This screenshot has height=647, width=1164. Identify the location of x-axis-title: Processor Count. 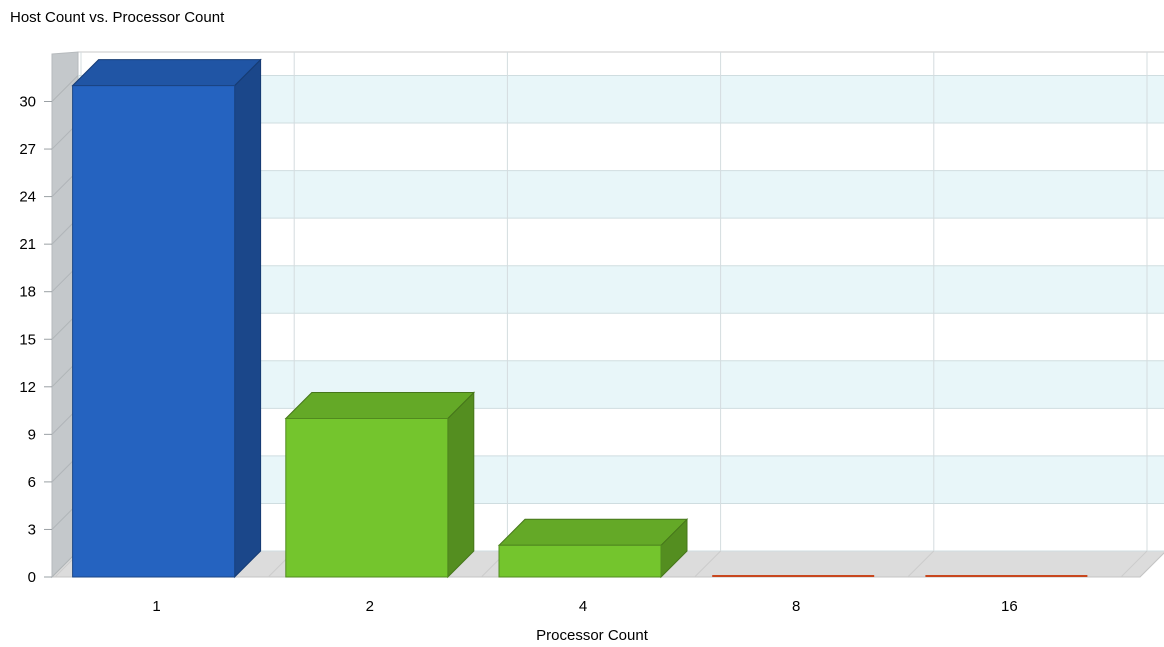
(592, 635).